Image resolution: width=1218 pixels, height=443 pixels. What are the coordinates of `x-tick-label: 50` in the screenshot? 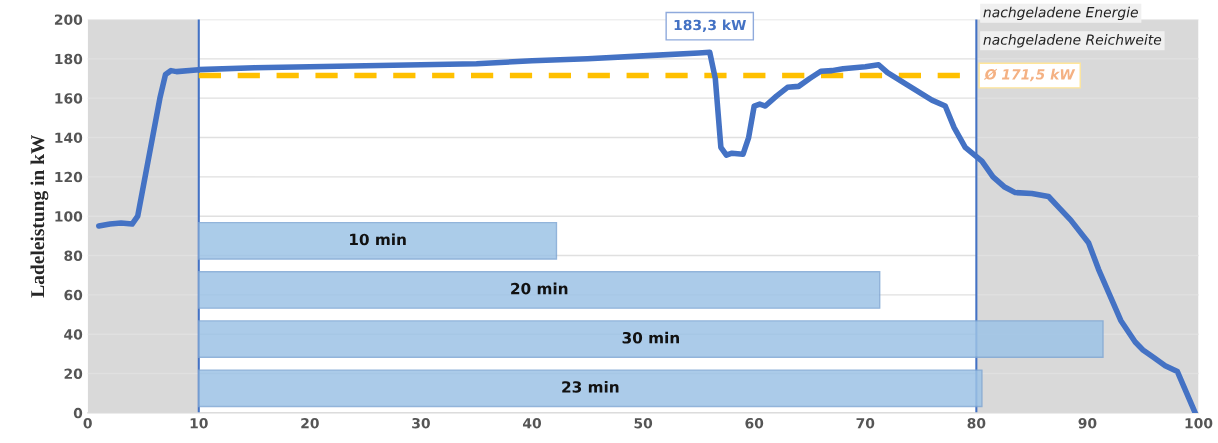 It's located at (643, 423).